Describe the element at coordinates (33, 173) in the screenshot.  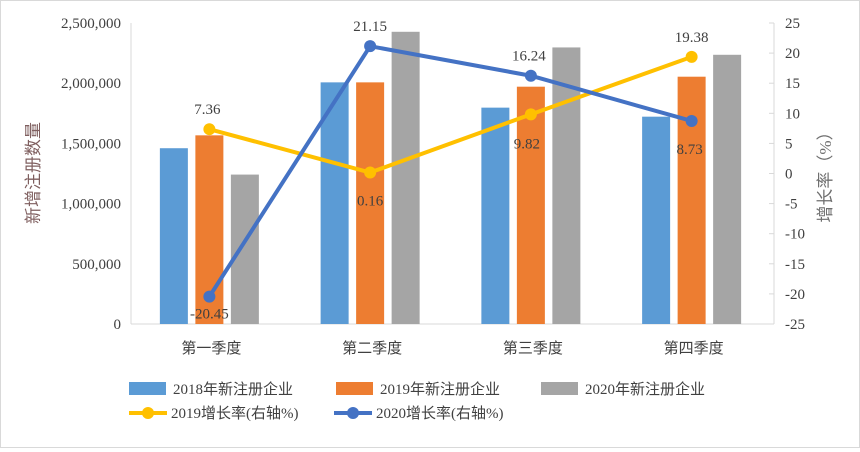
I see `left-axis-title: 新增注册数量` at that location.